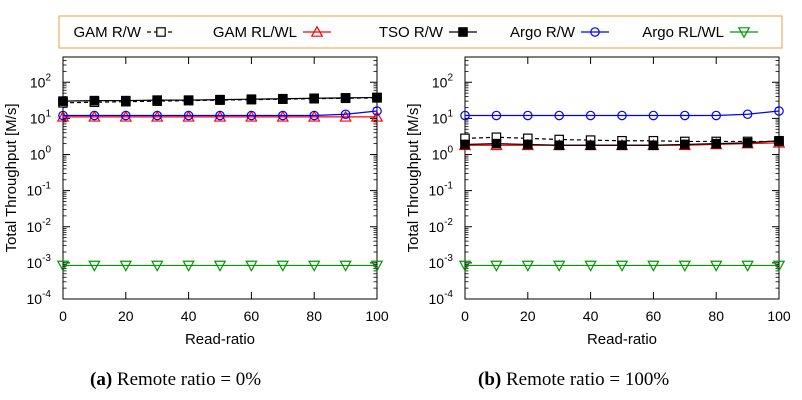 This screenshot has height=400, width=802. I want to click on legend-label: Argo RL/WL, so click(683, 32).